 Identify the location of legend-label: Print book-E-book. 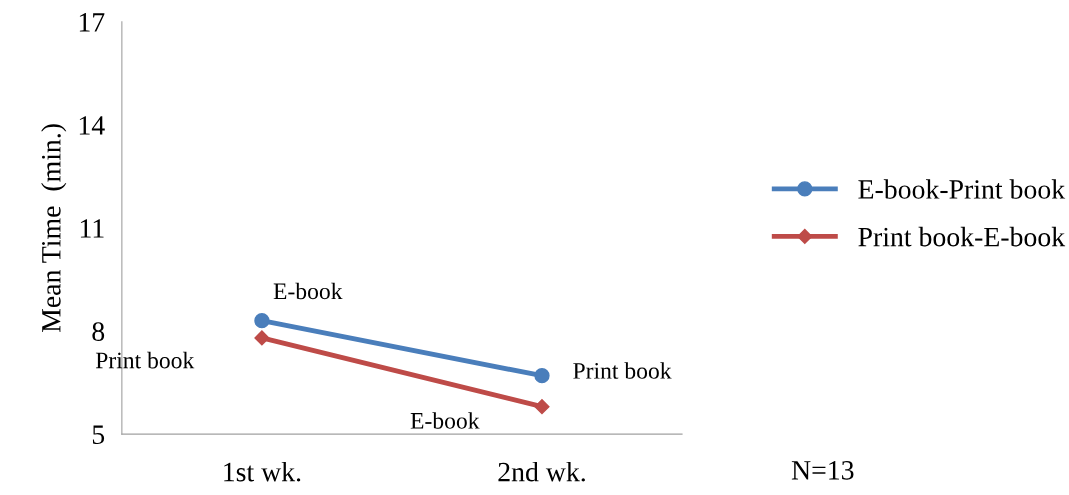
(962, 236).